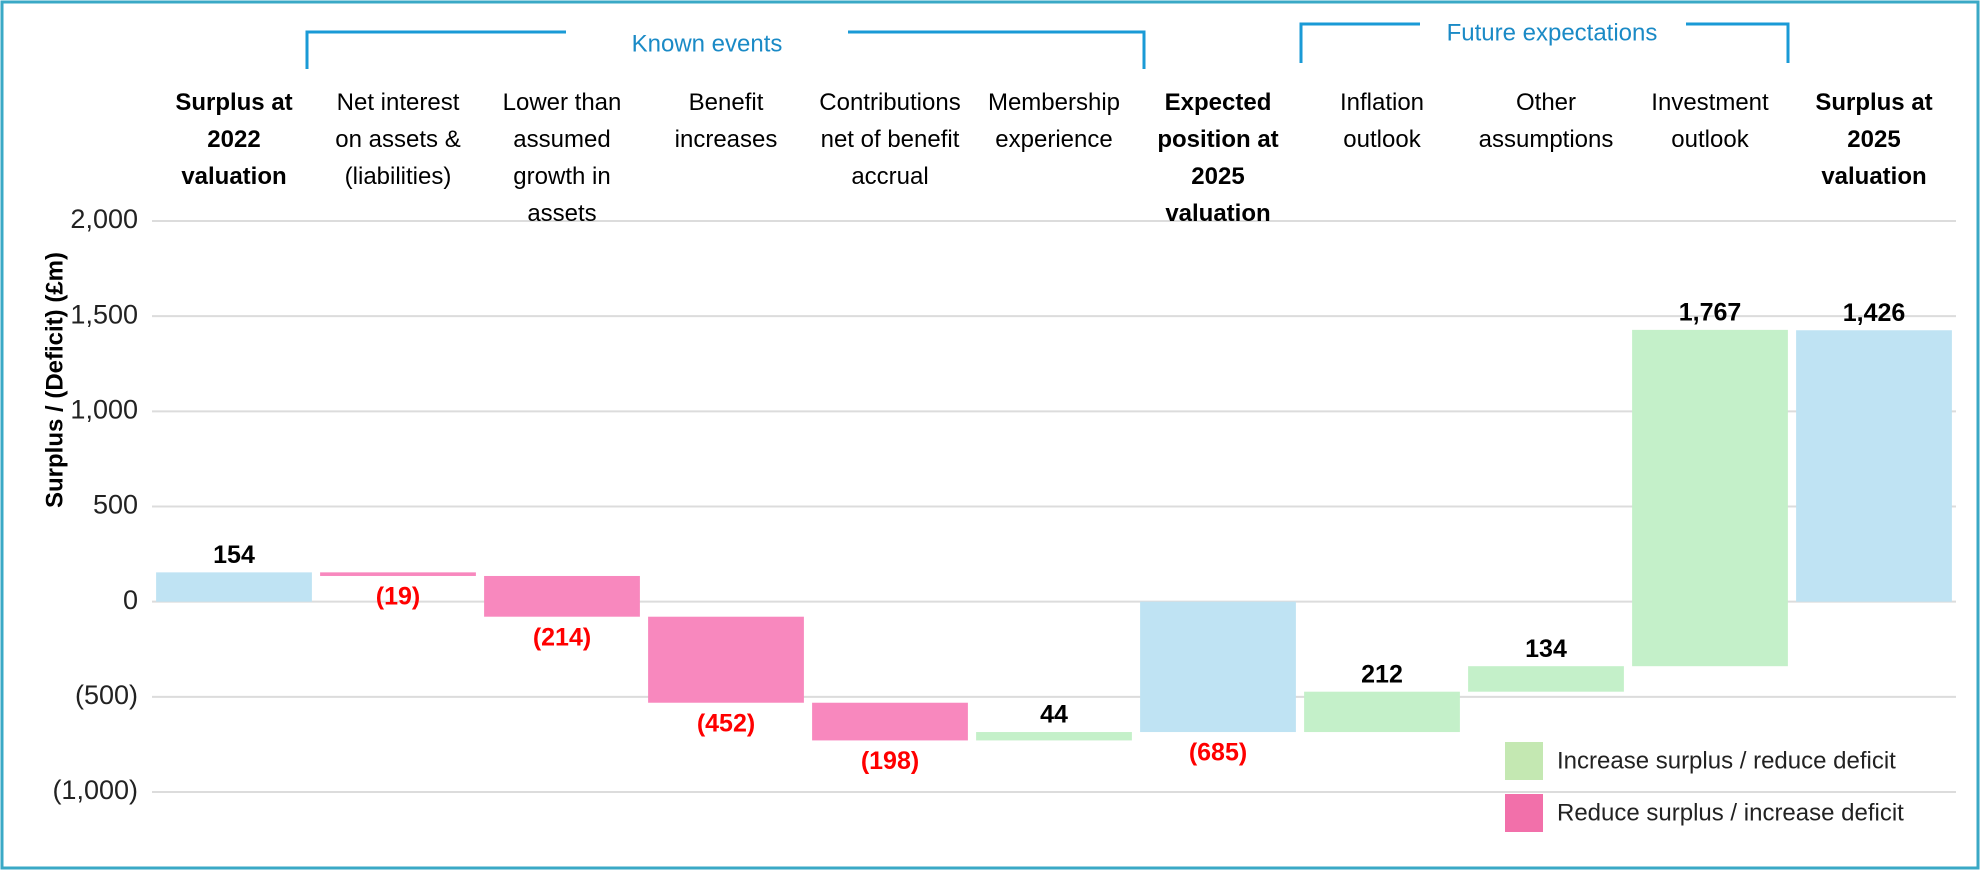  I want to click on legend-label: Increase surplus / reduce deficit, so click(1726, 760).